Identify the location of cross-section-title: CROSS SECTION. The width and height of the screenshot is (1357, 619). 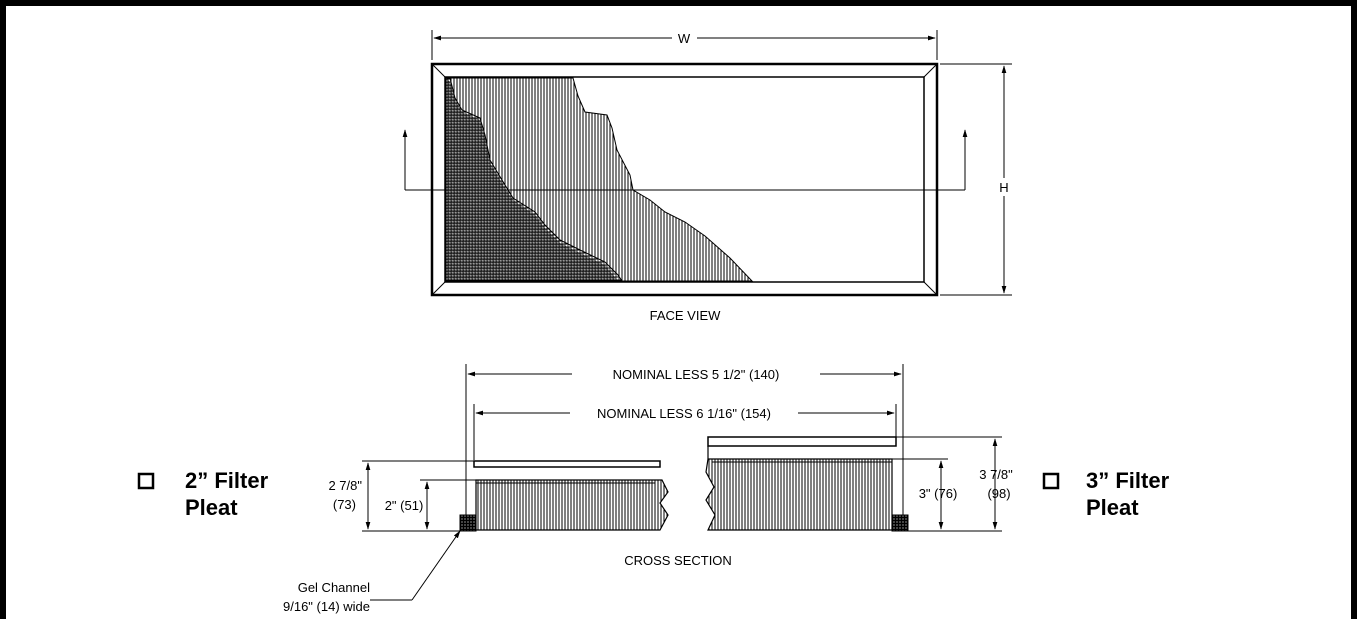
(678, 560).